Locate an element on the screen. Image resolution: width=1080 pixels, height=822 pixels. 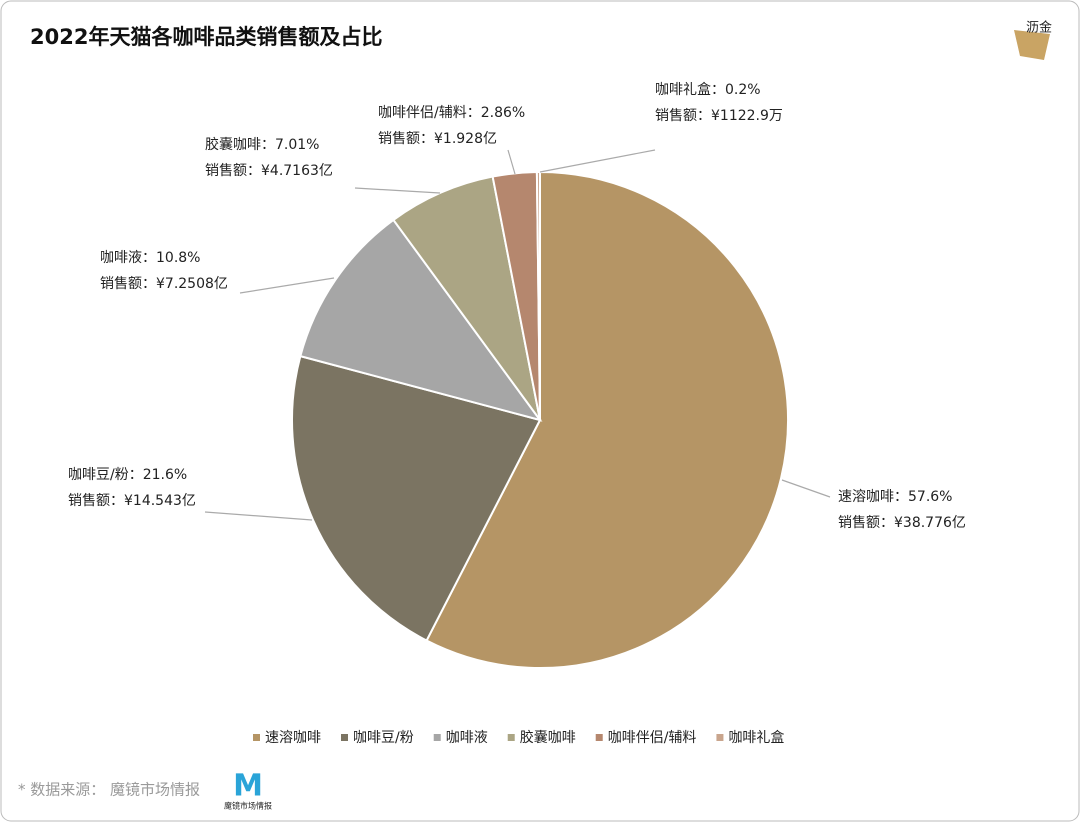
sales-label: 销售额：¥14.543亿 is located at coordinates (132, 501).